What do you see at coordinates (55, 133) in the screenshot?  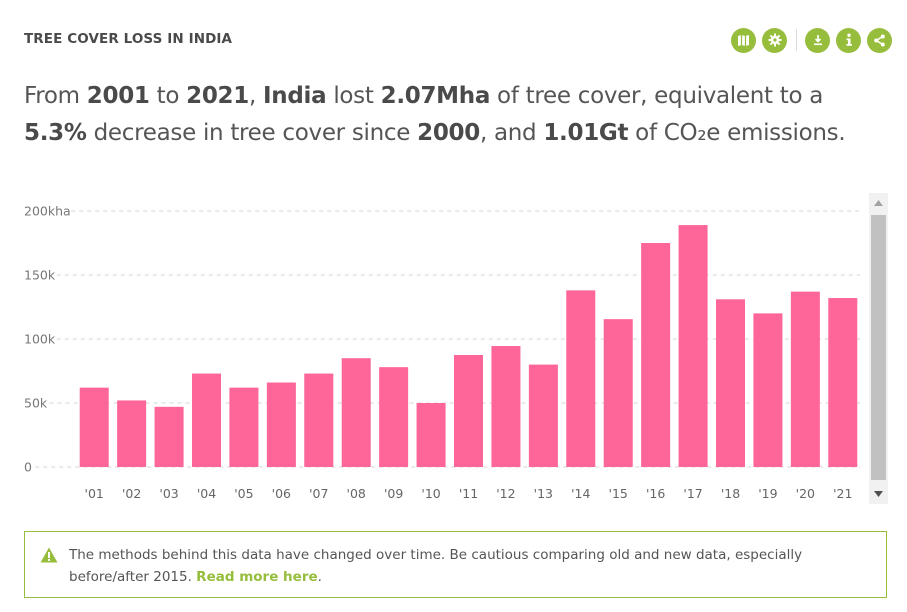 I see `summary-percent-value: 5.3%` at bounding box center [55, 133].